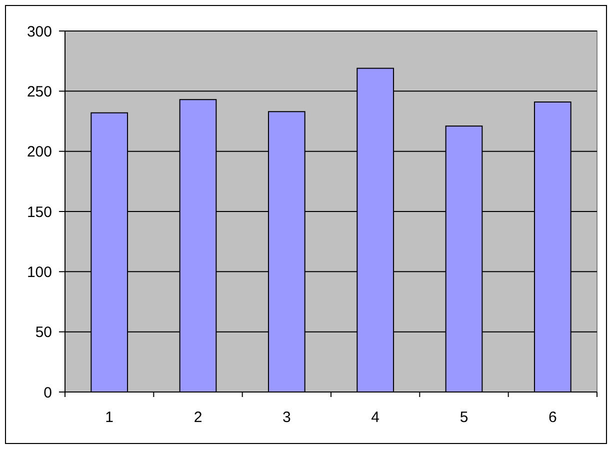  Describe the element at coordinates (39, 31) in the screenshot. I see `y-tick-label: 300` at that location.